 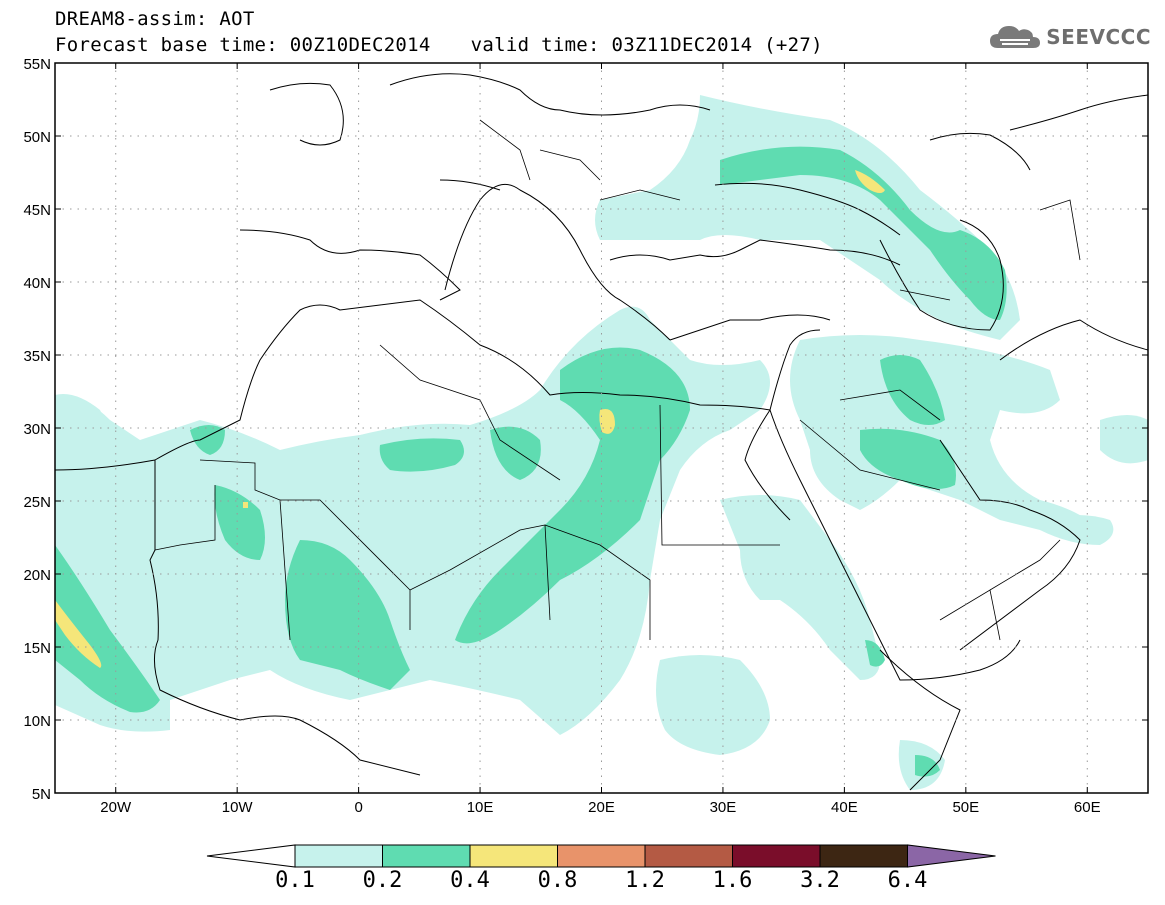 I want to click on map-title: DREAM8-assim: AOT, so click(x=155, y=19).